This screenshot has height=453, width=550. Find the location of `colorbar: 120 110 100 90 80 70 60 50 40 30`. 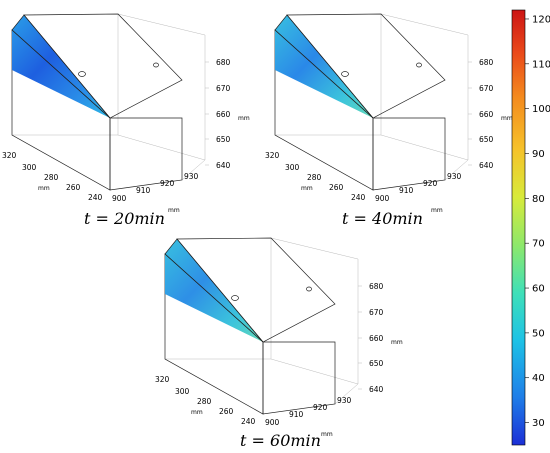

colorbar: 120 110 100 90 80 70 60 50 40 30 is located at coordinates (530, 227).